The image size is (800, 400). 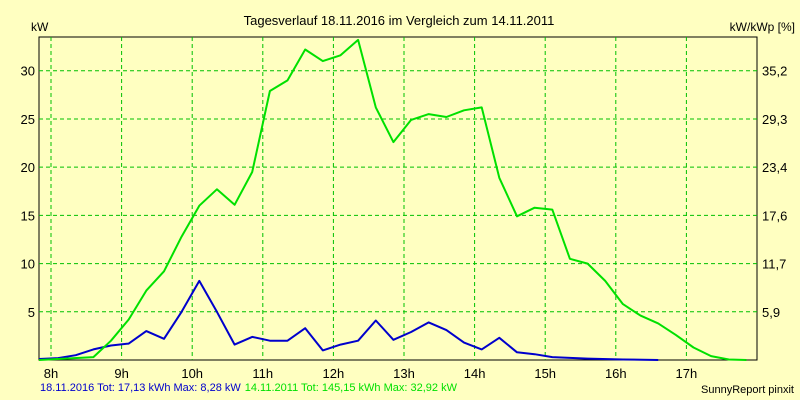 What do you see at coordinates (774, 119) in the screenshot?
I see `y-tick-right: 29,3` at bounding box center [774, 119].